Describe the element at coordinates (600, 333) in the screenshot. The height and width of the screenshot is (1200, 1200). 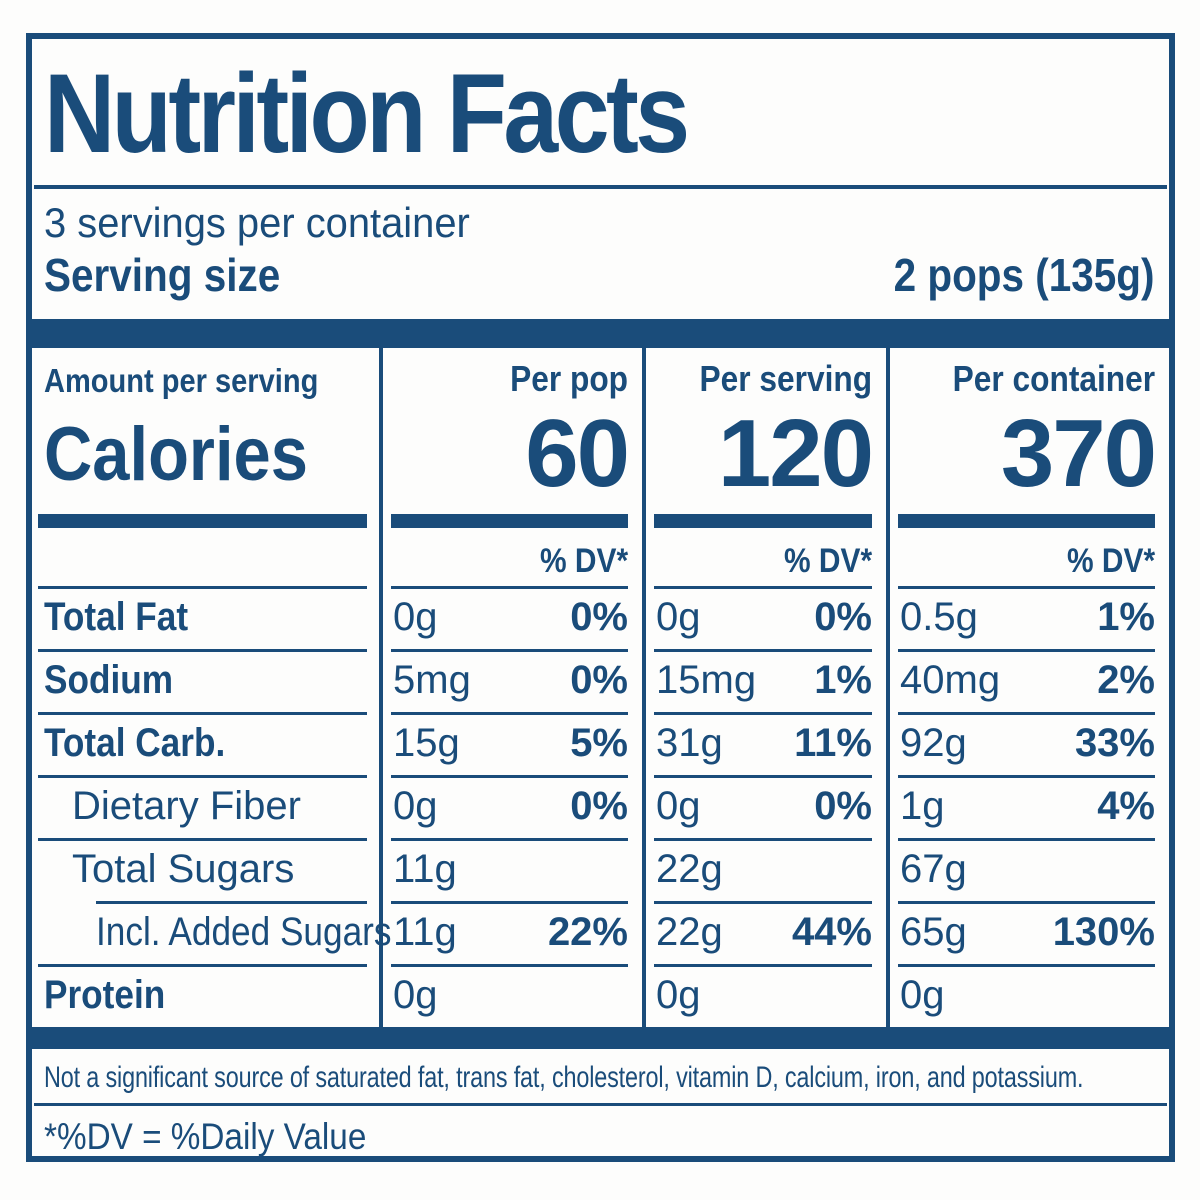
I see `section-bar-top` at that location.